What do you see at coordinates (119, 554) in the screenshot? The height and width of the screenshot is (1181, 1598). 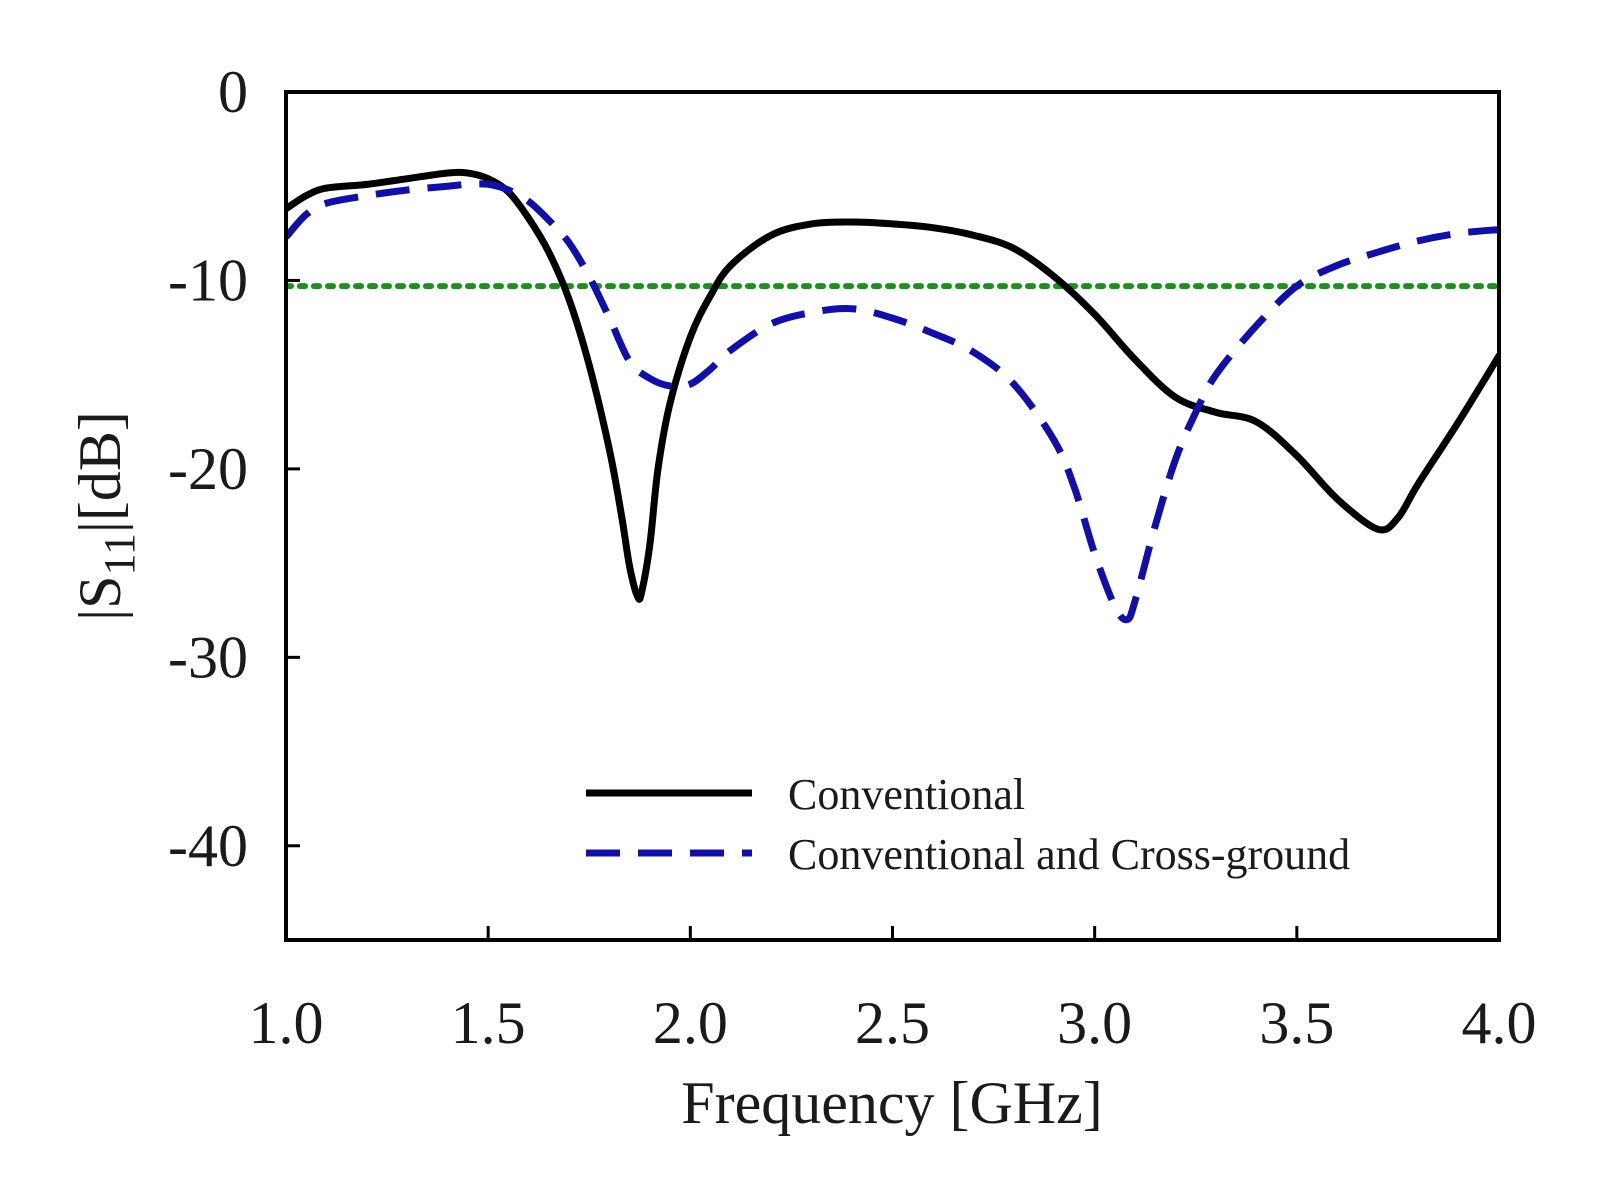 I see `y-axis-title-subscript: 11` at bounding box center [119, 554].